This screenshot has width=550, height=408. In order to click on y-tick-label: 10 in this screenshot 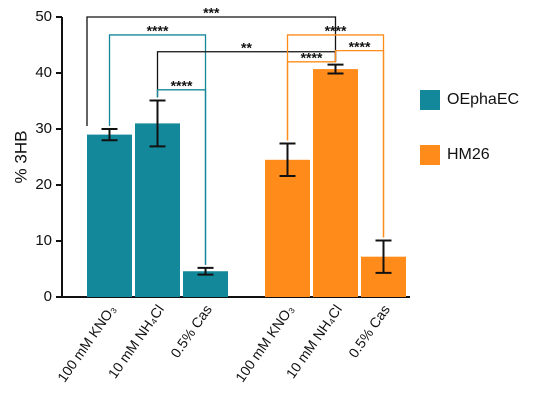, I will do `click(43, 240)`.